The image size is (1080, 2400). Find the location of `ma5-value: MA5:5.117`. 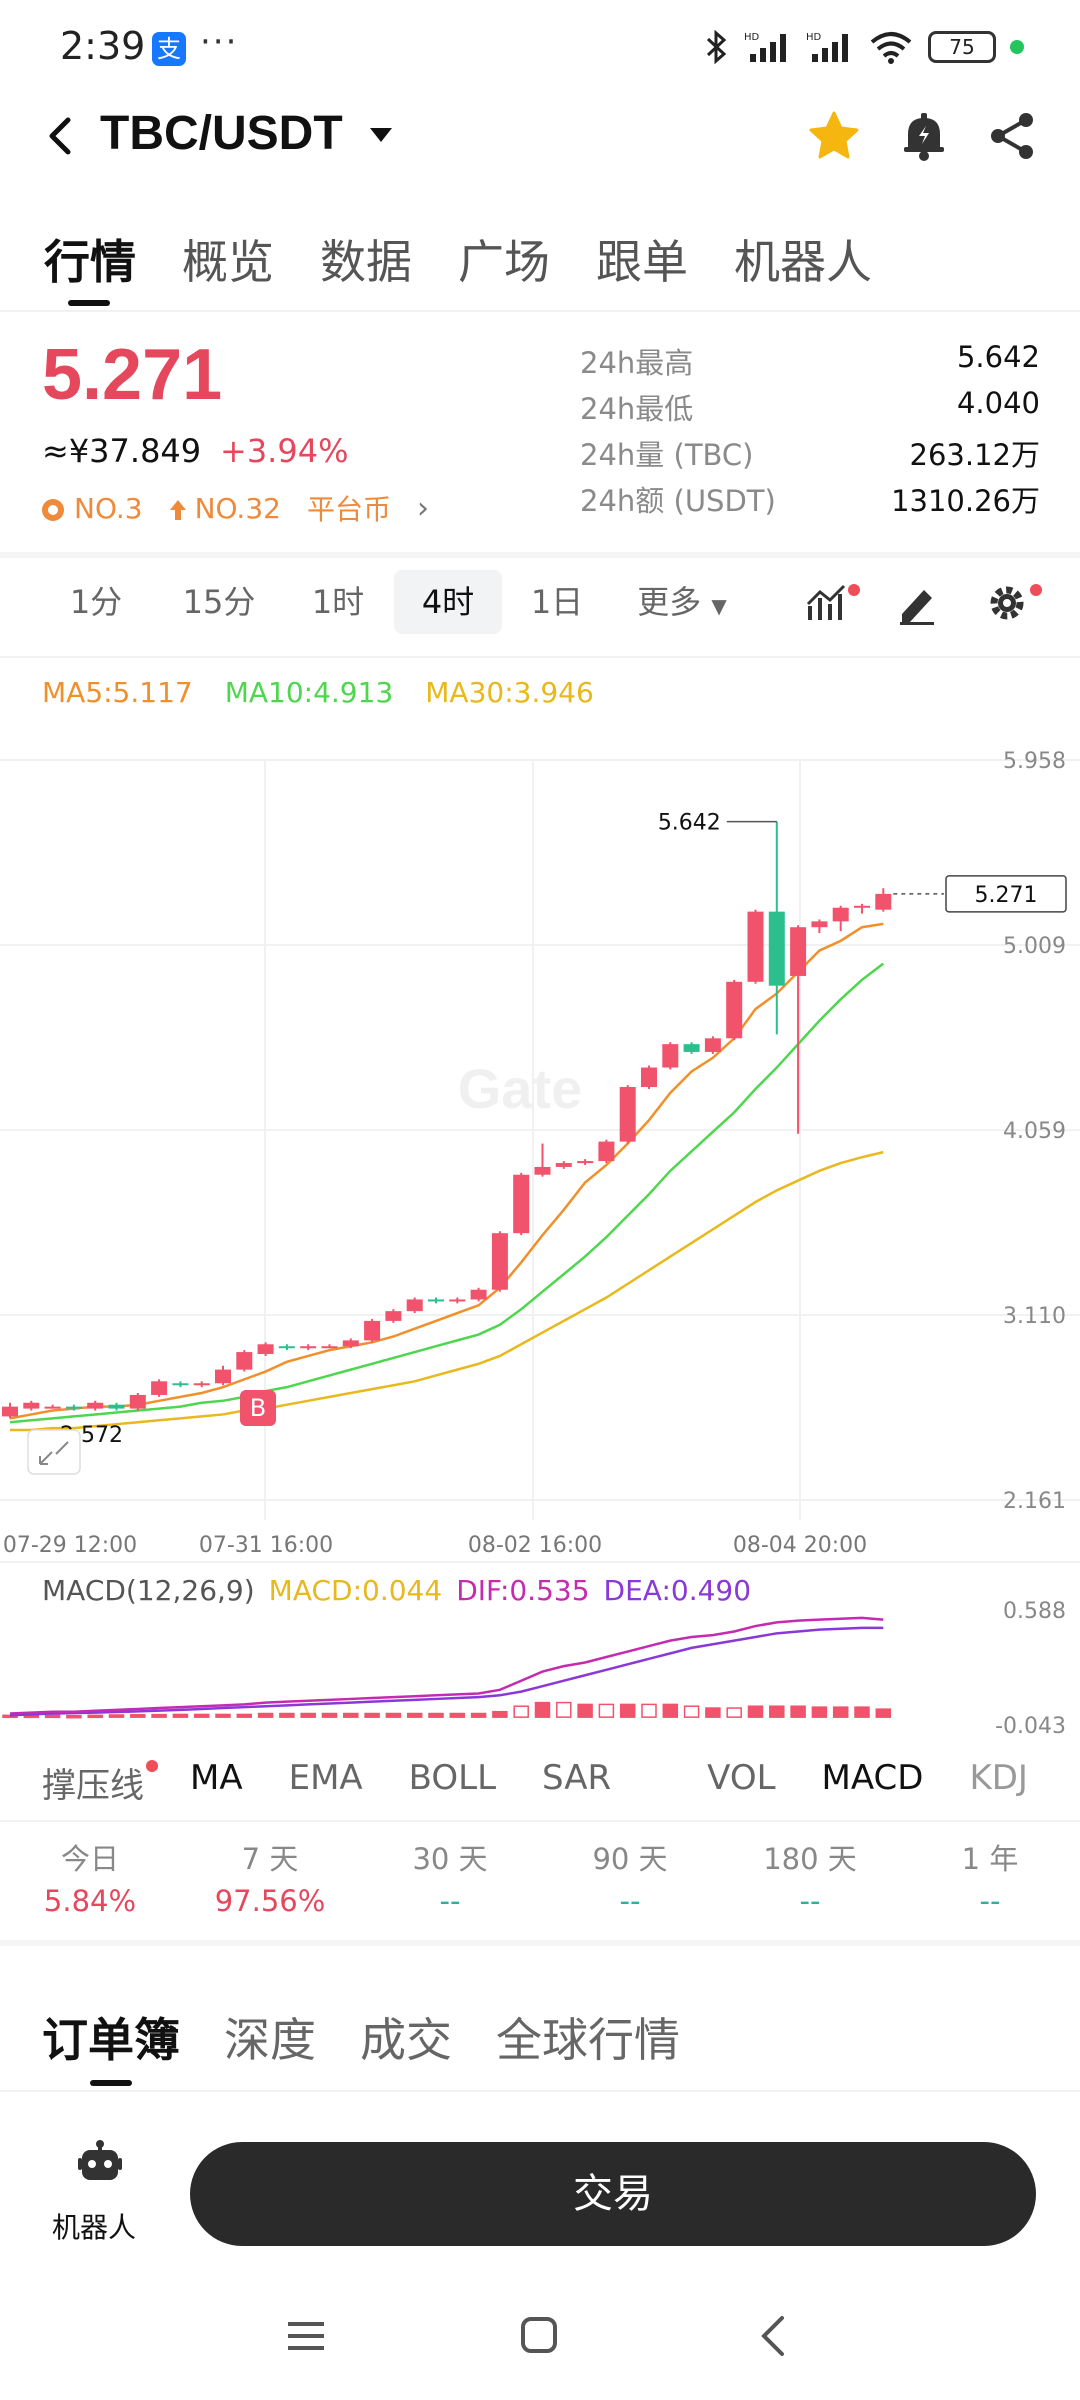

ma5-value: MA5:5.117 is located at coordinates (117, 692).